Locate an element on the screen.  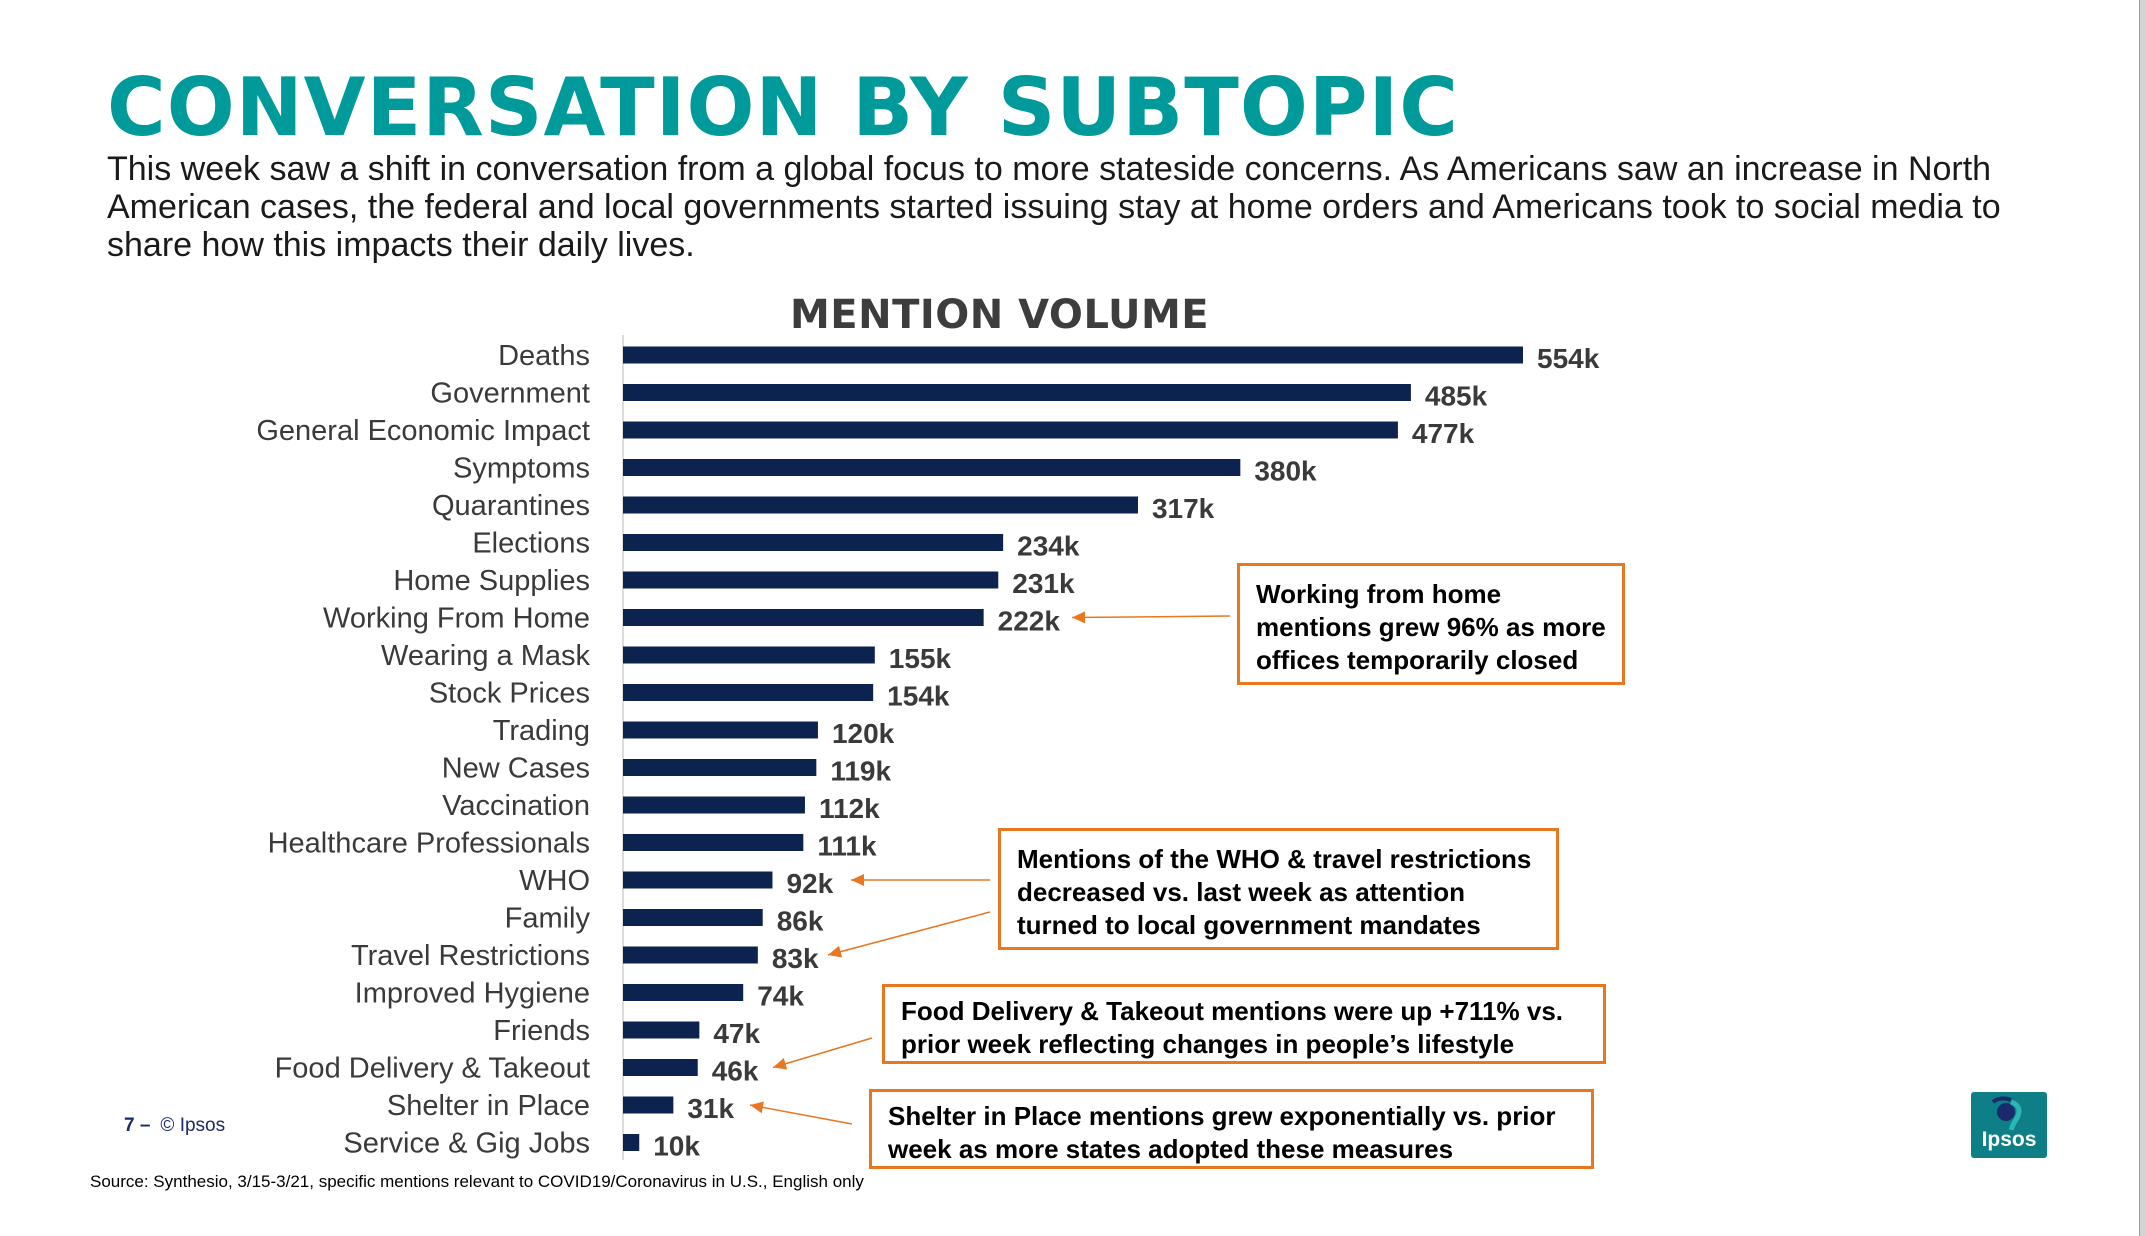
bar-travel-restrictions is located at coordinates (690, 955).